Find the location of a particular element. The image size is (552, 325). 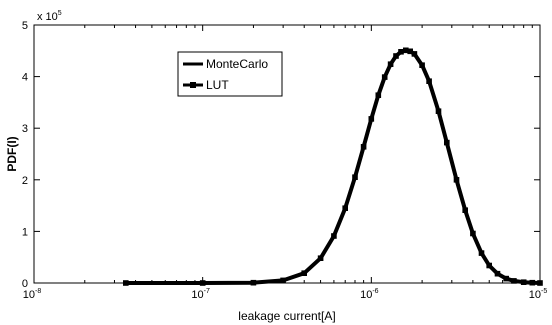

x-tick-label: 10⁻⁸ is located at coordinates (32, 294).